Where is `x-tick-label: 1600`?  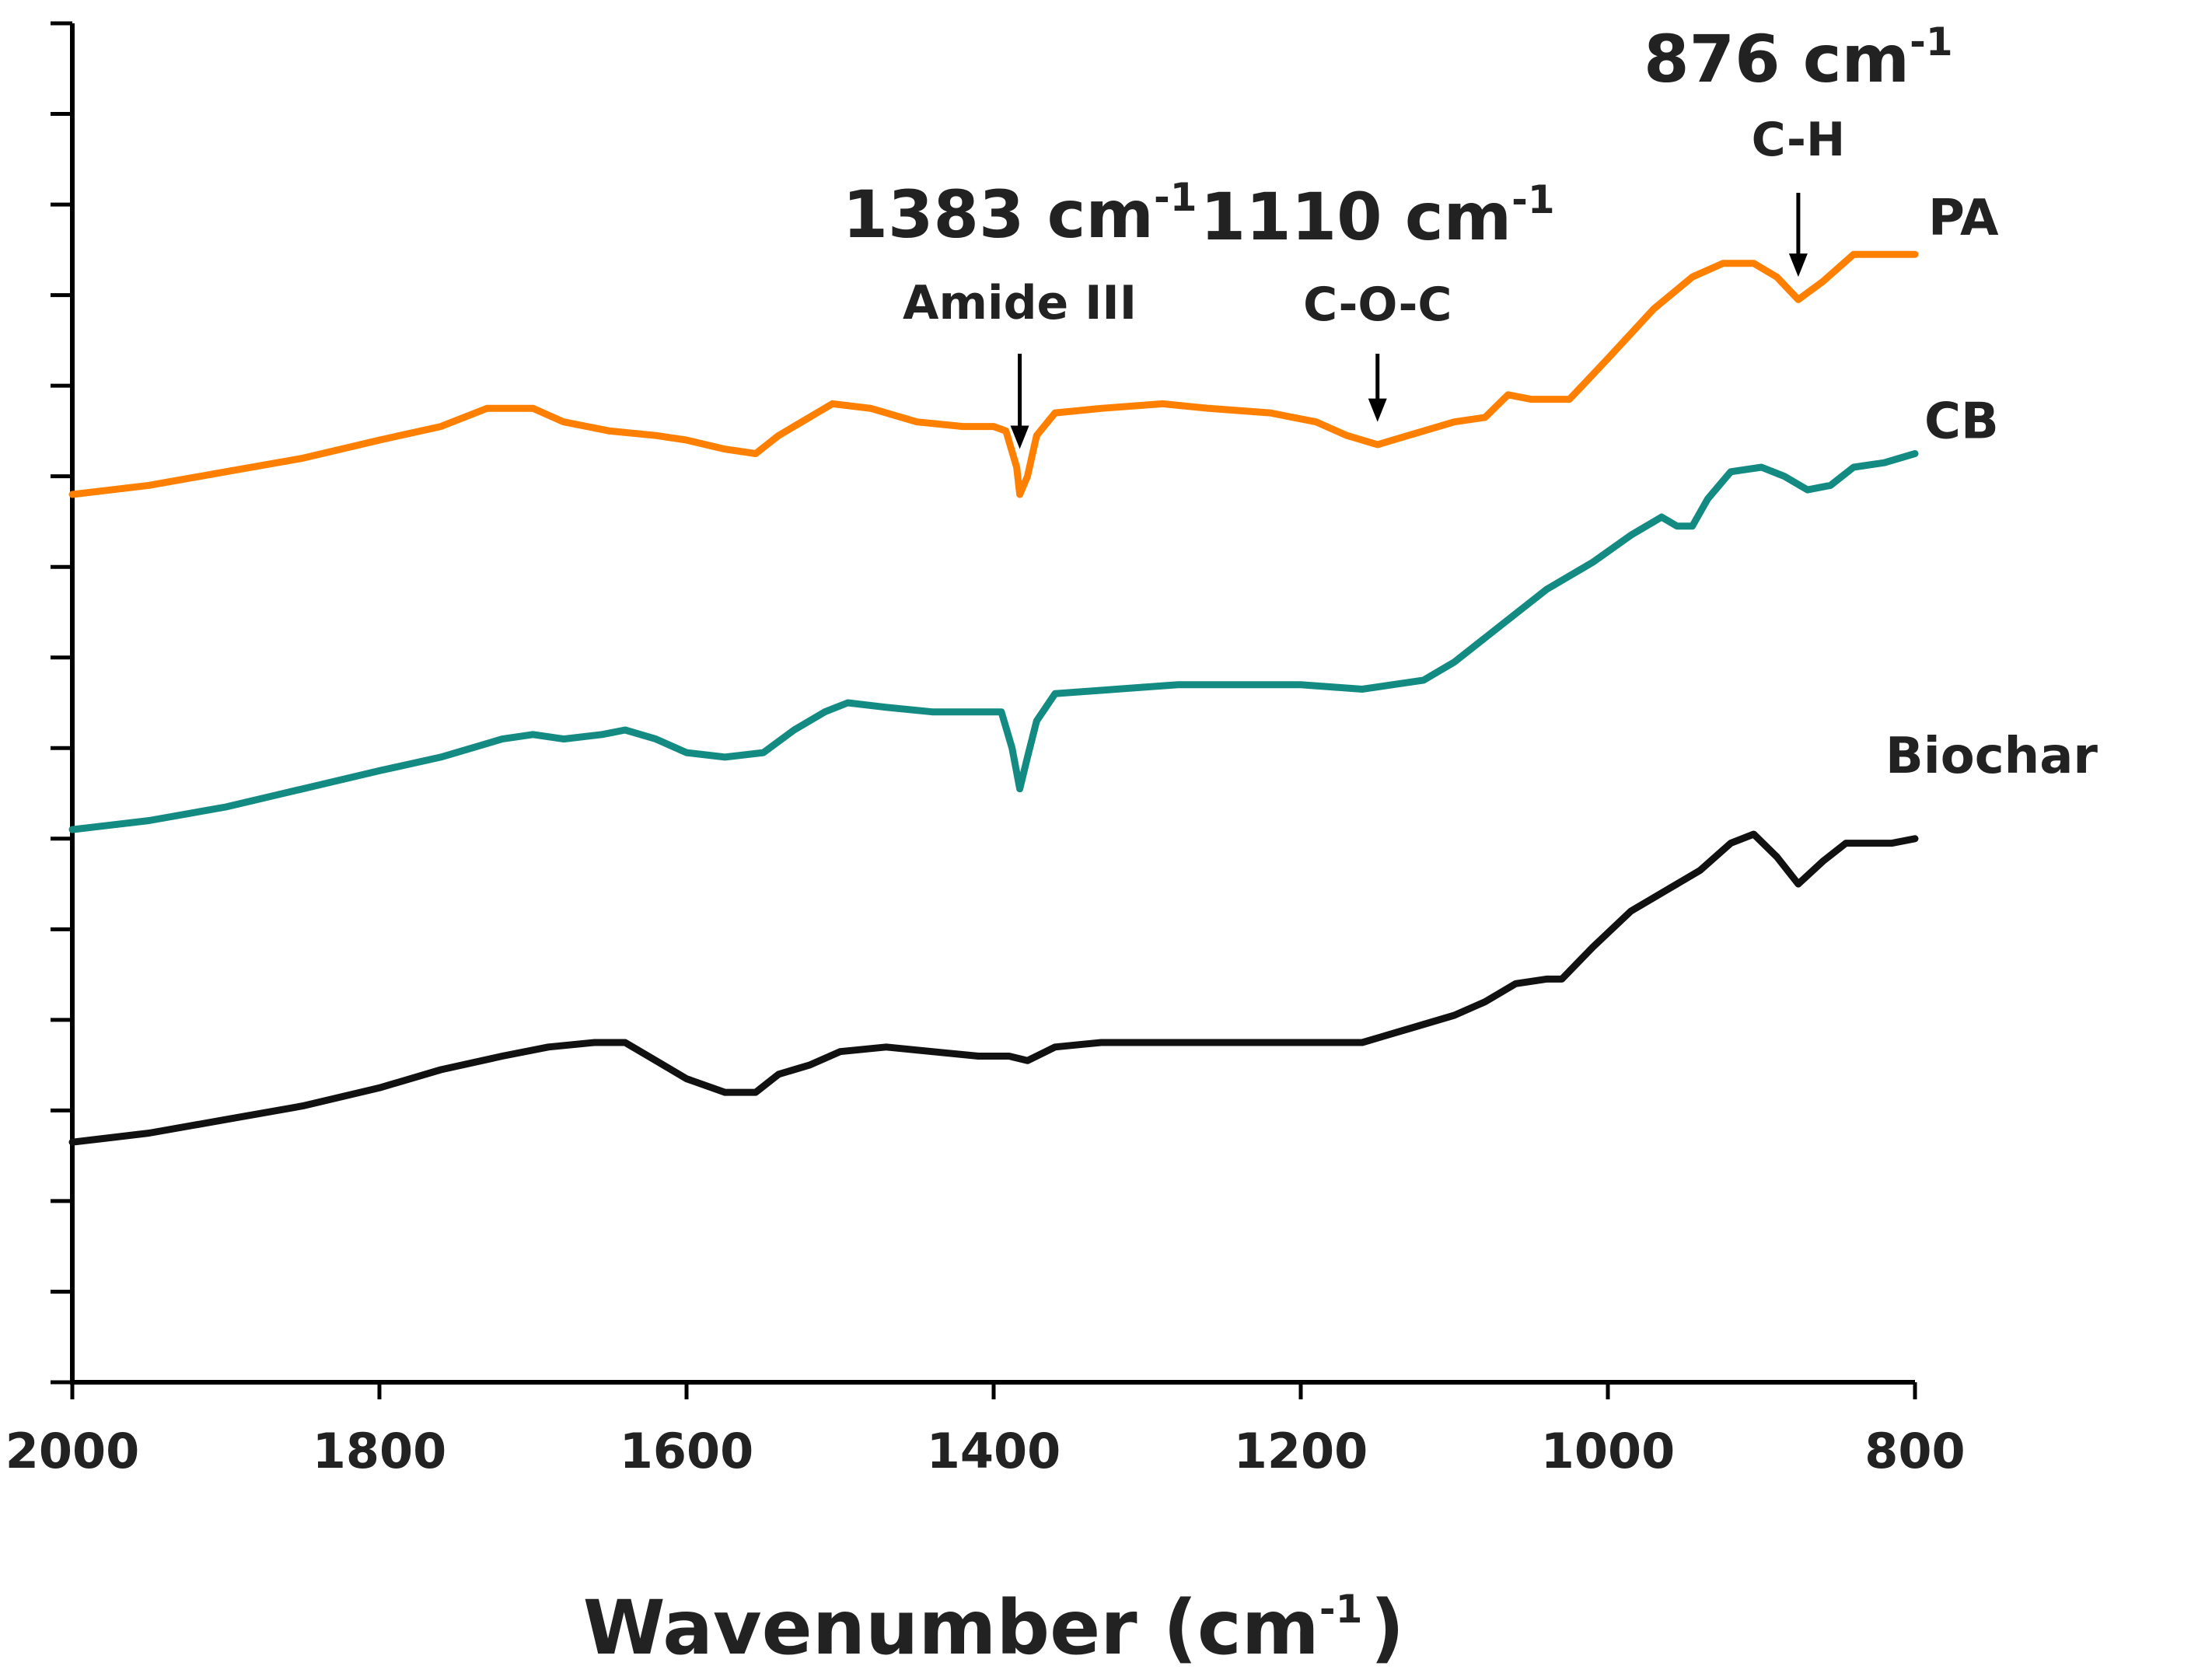
x-tick-label: 1600 is located at coordinates (687, 1451).